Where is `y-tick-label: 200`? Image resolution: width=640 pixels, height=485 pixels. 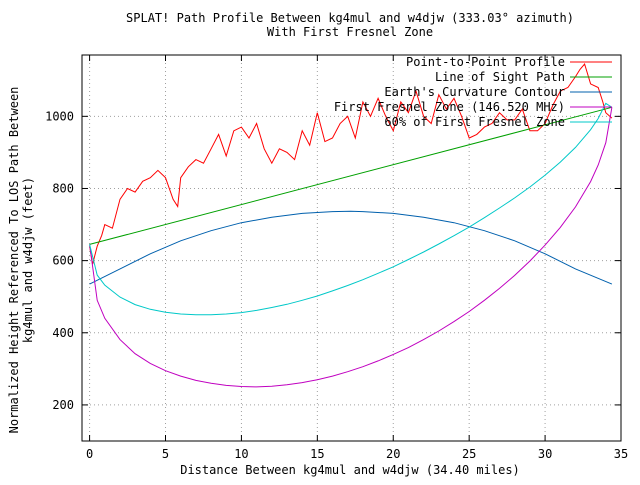 y-tick-label: 200 is located at coordinates (63, 405).